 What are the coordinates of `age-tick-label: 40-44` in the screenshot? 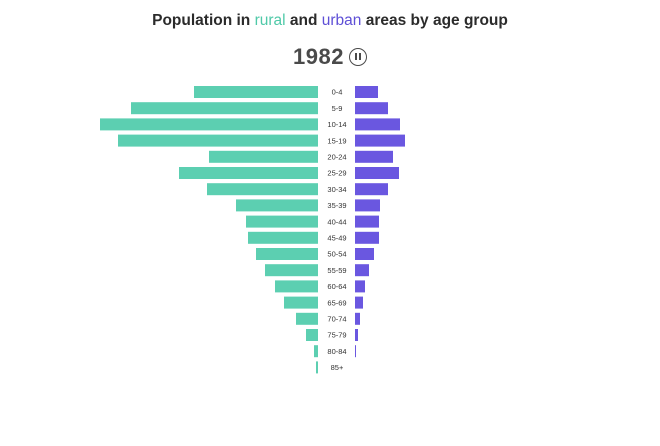 It's located at (336, 221).